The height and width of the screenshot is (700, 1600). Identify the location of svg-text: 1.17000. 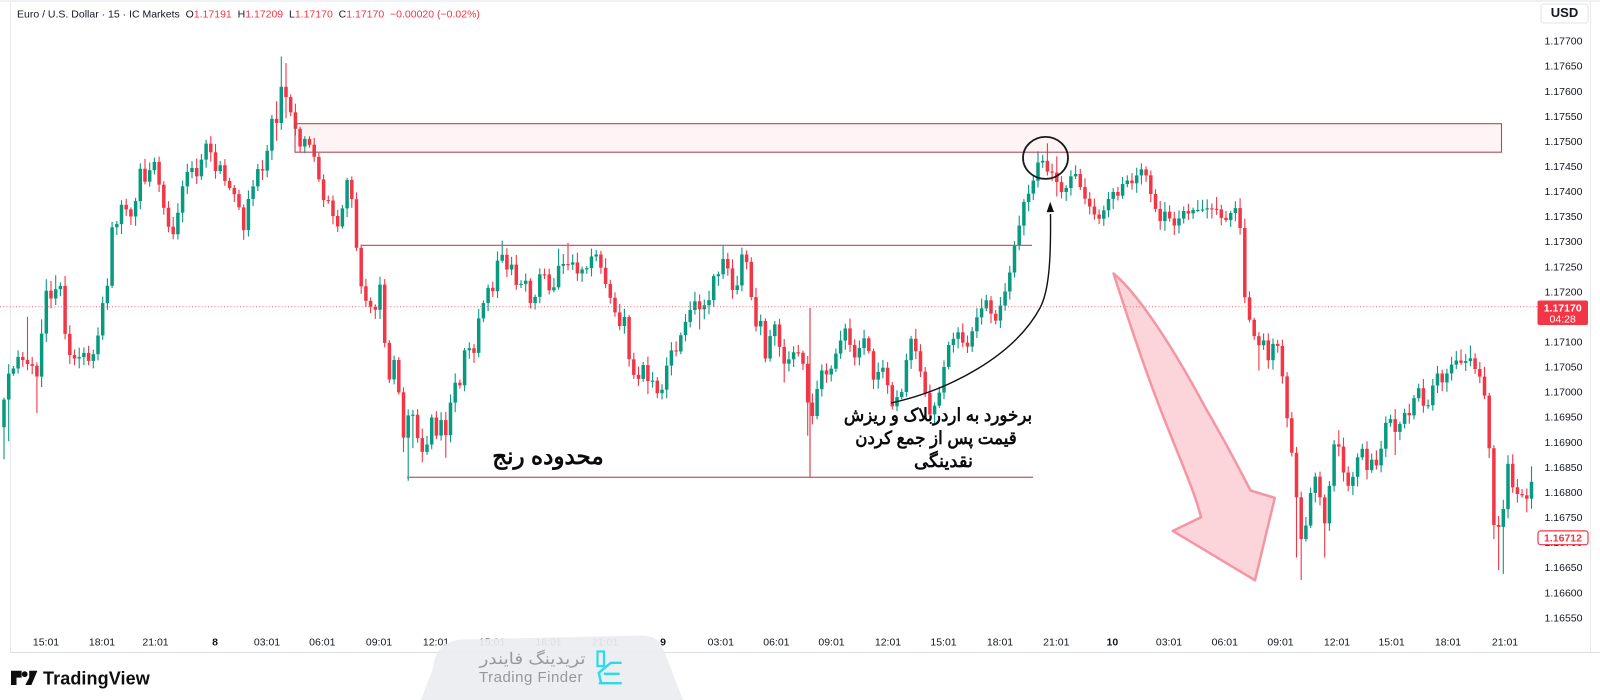
(1564, 393).